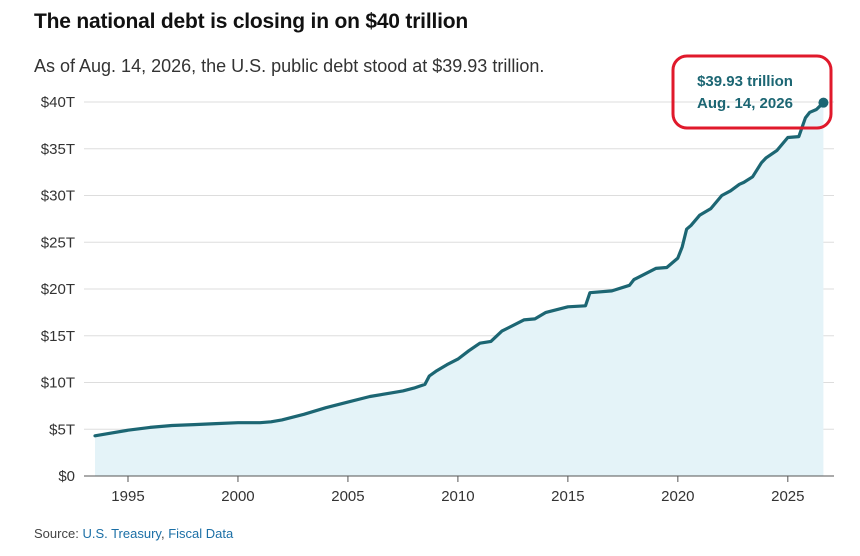 This screenshot has width=860, height=556. I want to click on source-note: Source: U.S. Treasury, Fiscal Data, so click(133, 533).